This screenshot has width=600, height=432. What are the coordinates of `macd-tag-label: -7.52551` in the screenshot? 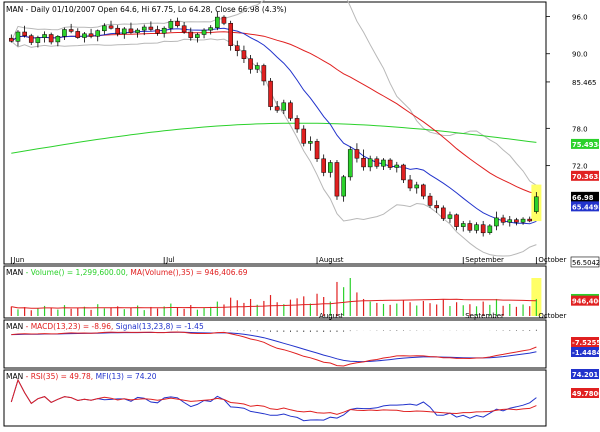 It's located at (586, 343).